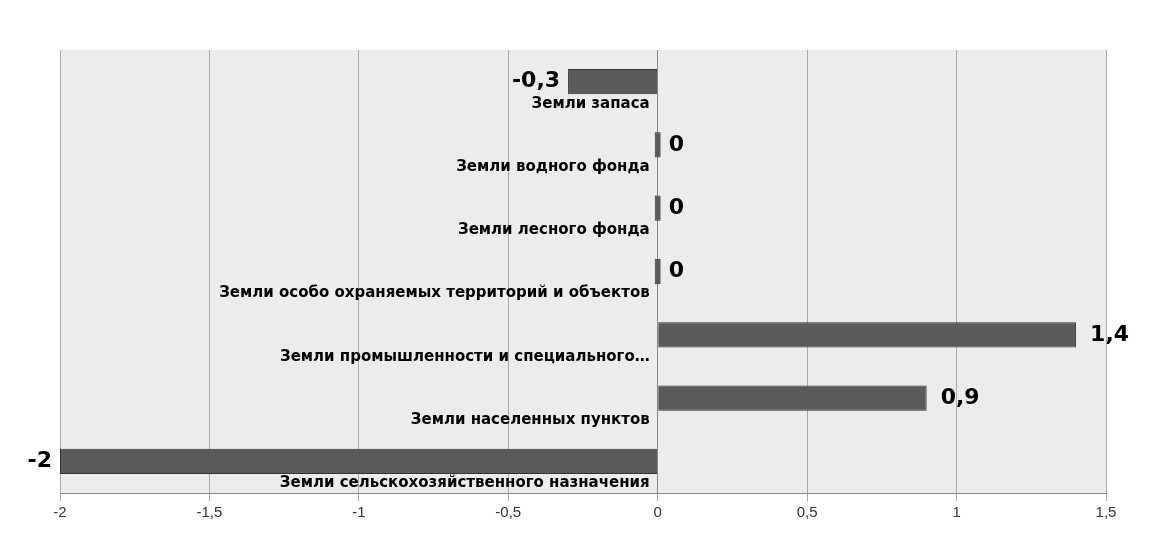  What do you see at coordinates (553, 165) in the screenshot?
I see `y-tick-label: Земли водного фонда` at bounding box center [553, 165].